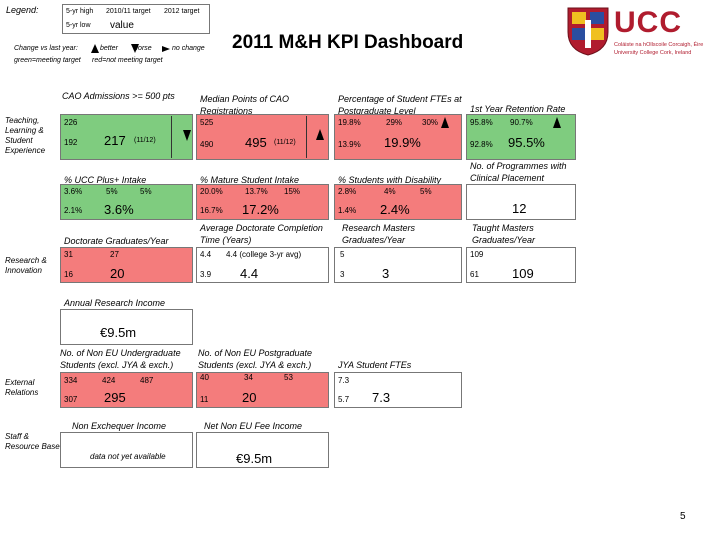 Image resolution: width=720 pixels, height=540 pixels. Describe the element at coordinates (118, 96) in the screenshot. I see `cao-label: CAO Admissions >= 500 pts` at that location.